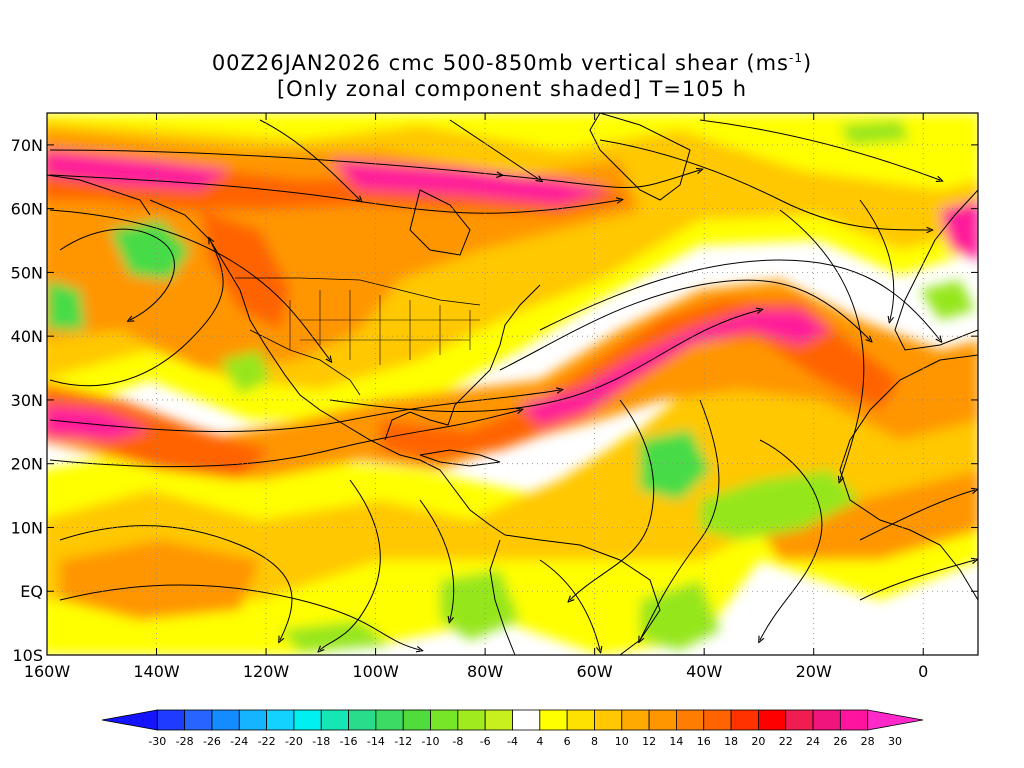  Describe the element at coordinates (676, 741) in the screenshot. I see `colorbar-label: 14` at that location.